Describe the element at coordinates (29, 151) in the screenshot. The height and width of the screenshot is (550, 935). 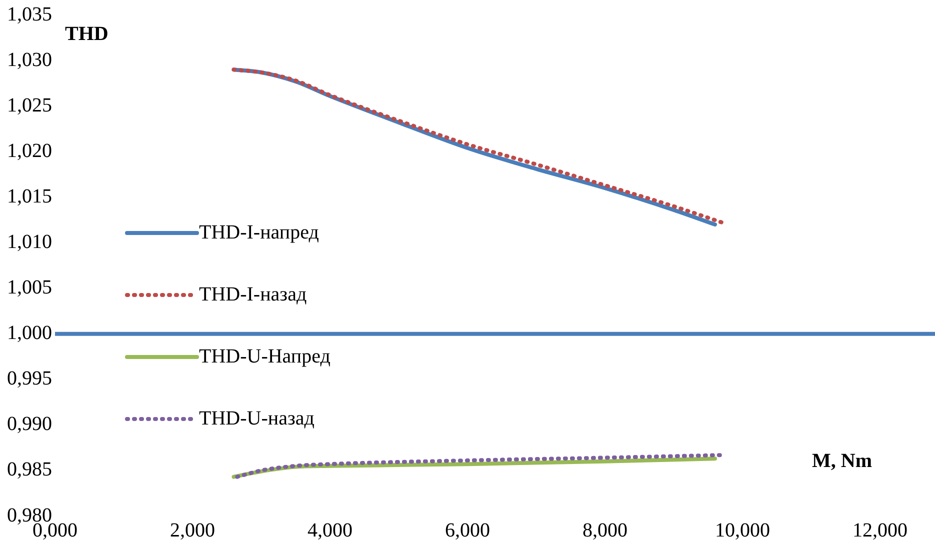
I see `y-tick-label: 1,020` at that location.